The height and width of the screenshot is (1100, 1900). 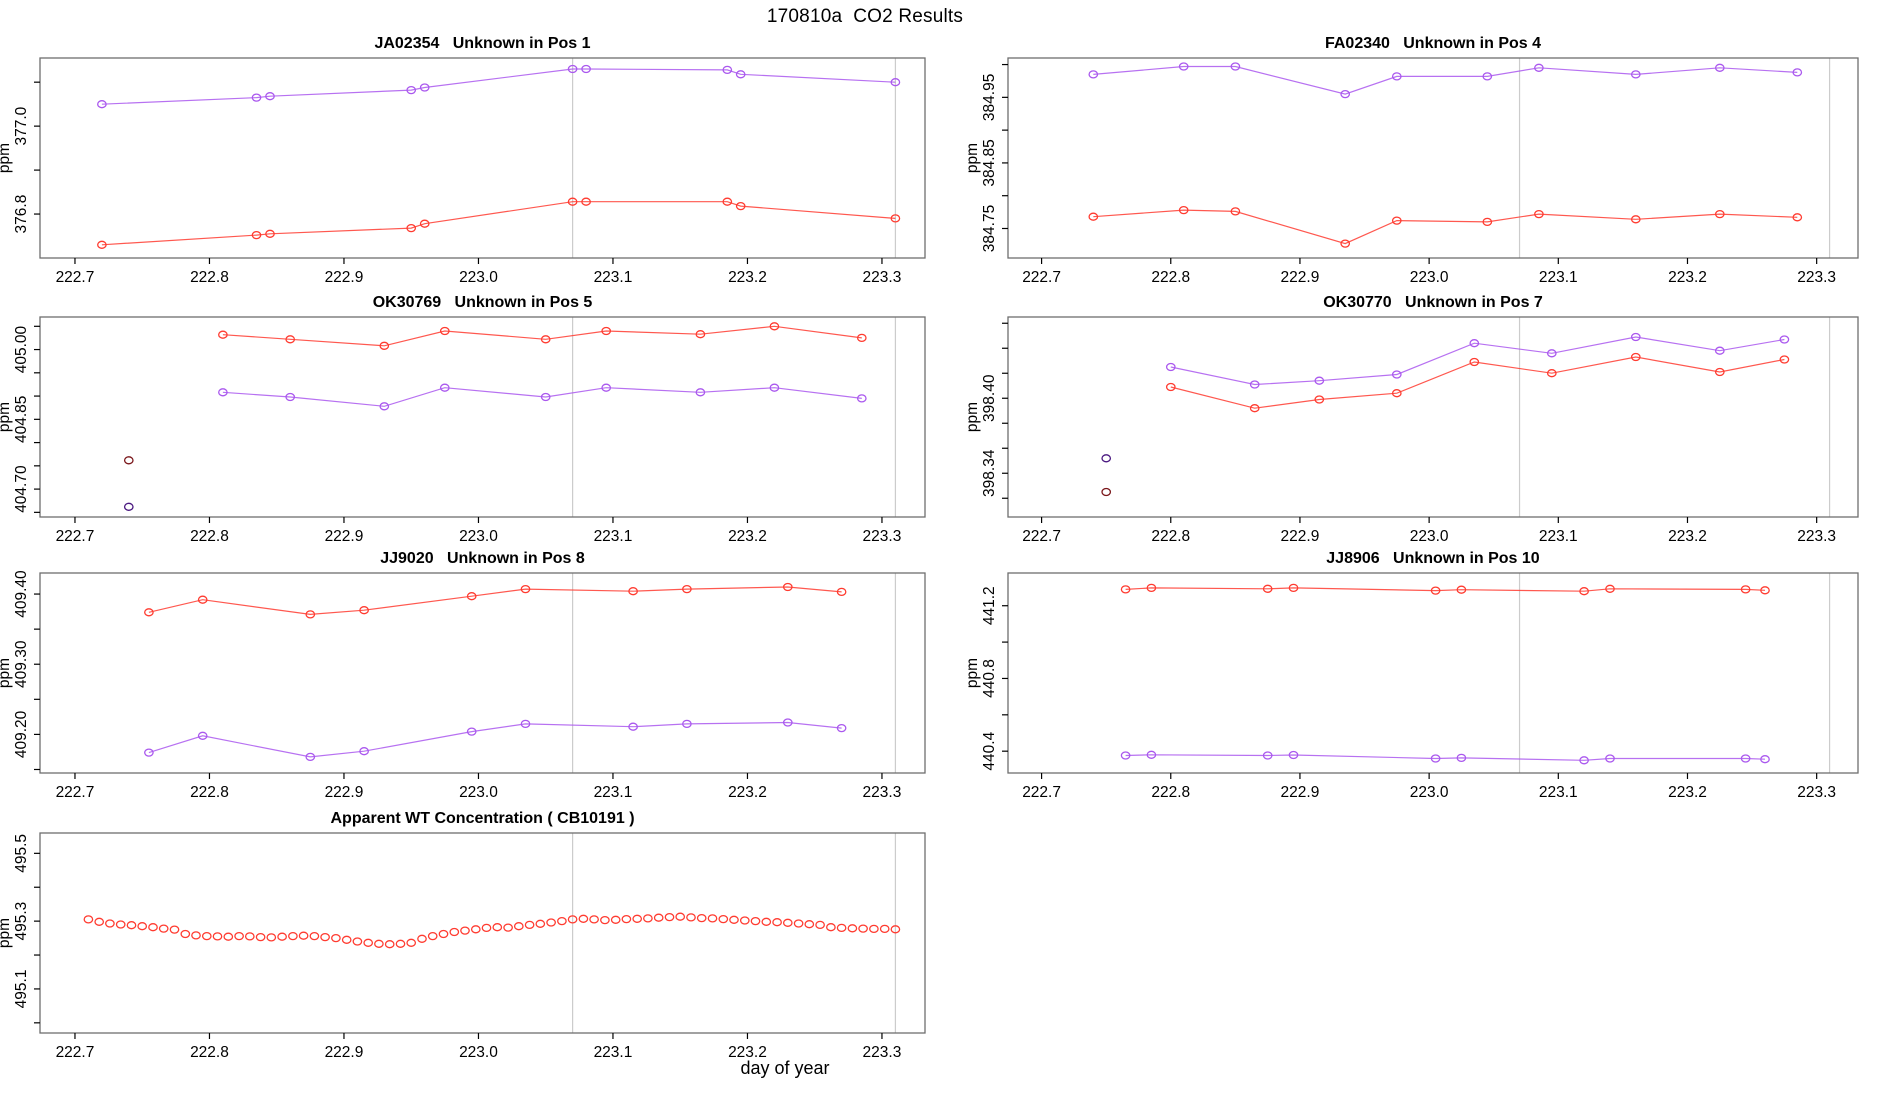 What do you see at coordinates (1687, 536) in the screenshot?
I see `x-tick-label: 223.2` at bounding box center [1687, 536].